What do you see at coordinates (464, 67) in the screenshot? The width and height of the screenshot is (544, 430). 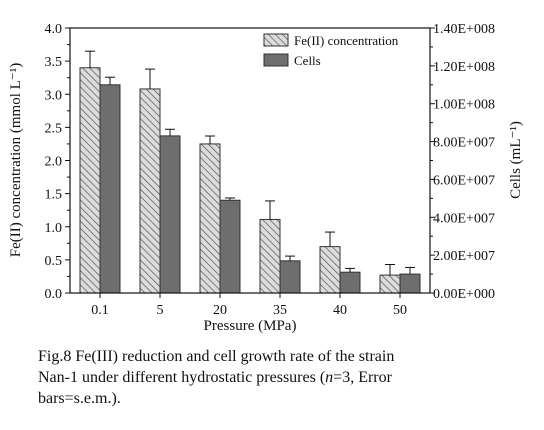 I see `y2-tick-label: 1.20E+008` at bounding box center [464, 67].